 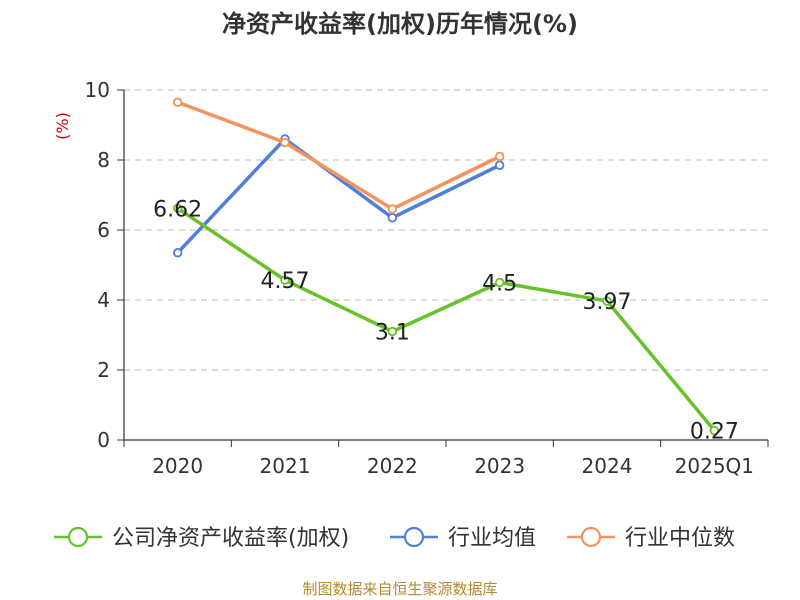 What do you see at coordinates (400, 589) in the screenshot?
I see `source-note: 制图数据来自恒生聚源数据库` at bounding box center [400, 589].